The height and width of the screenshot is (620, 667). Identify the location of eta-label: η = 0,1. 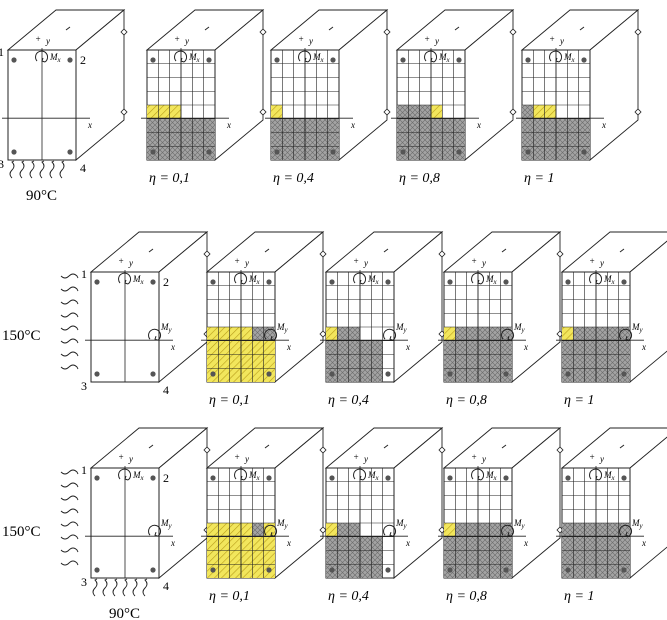
(229, 596).